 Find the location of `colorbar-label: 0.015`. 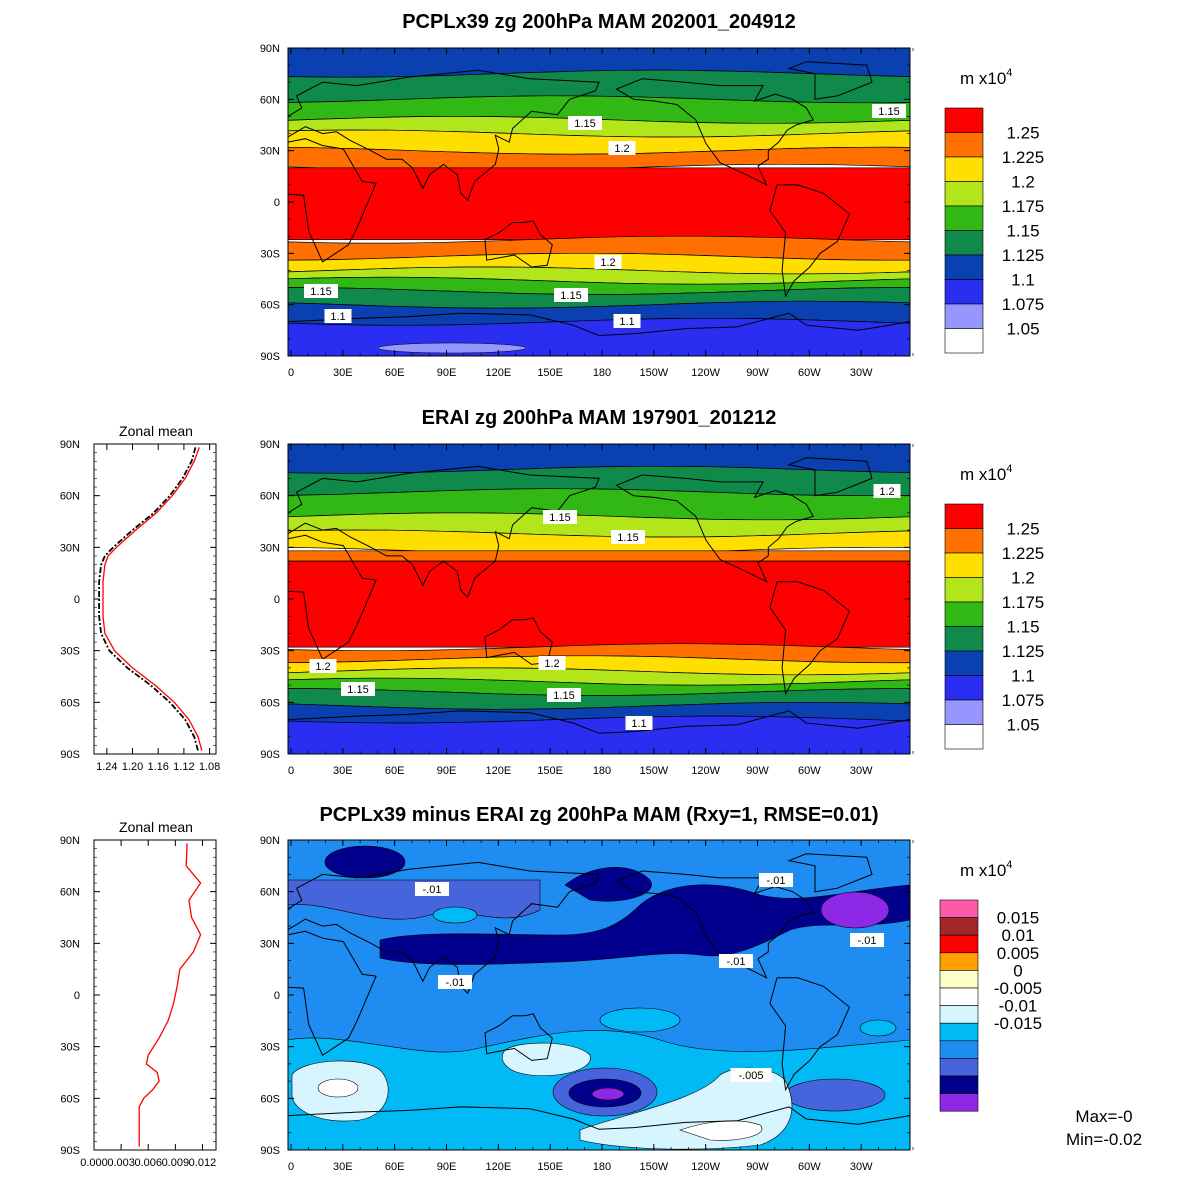

colorbar-label: 0.015 is located at coordinates (1018, 918).